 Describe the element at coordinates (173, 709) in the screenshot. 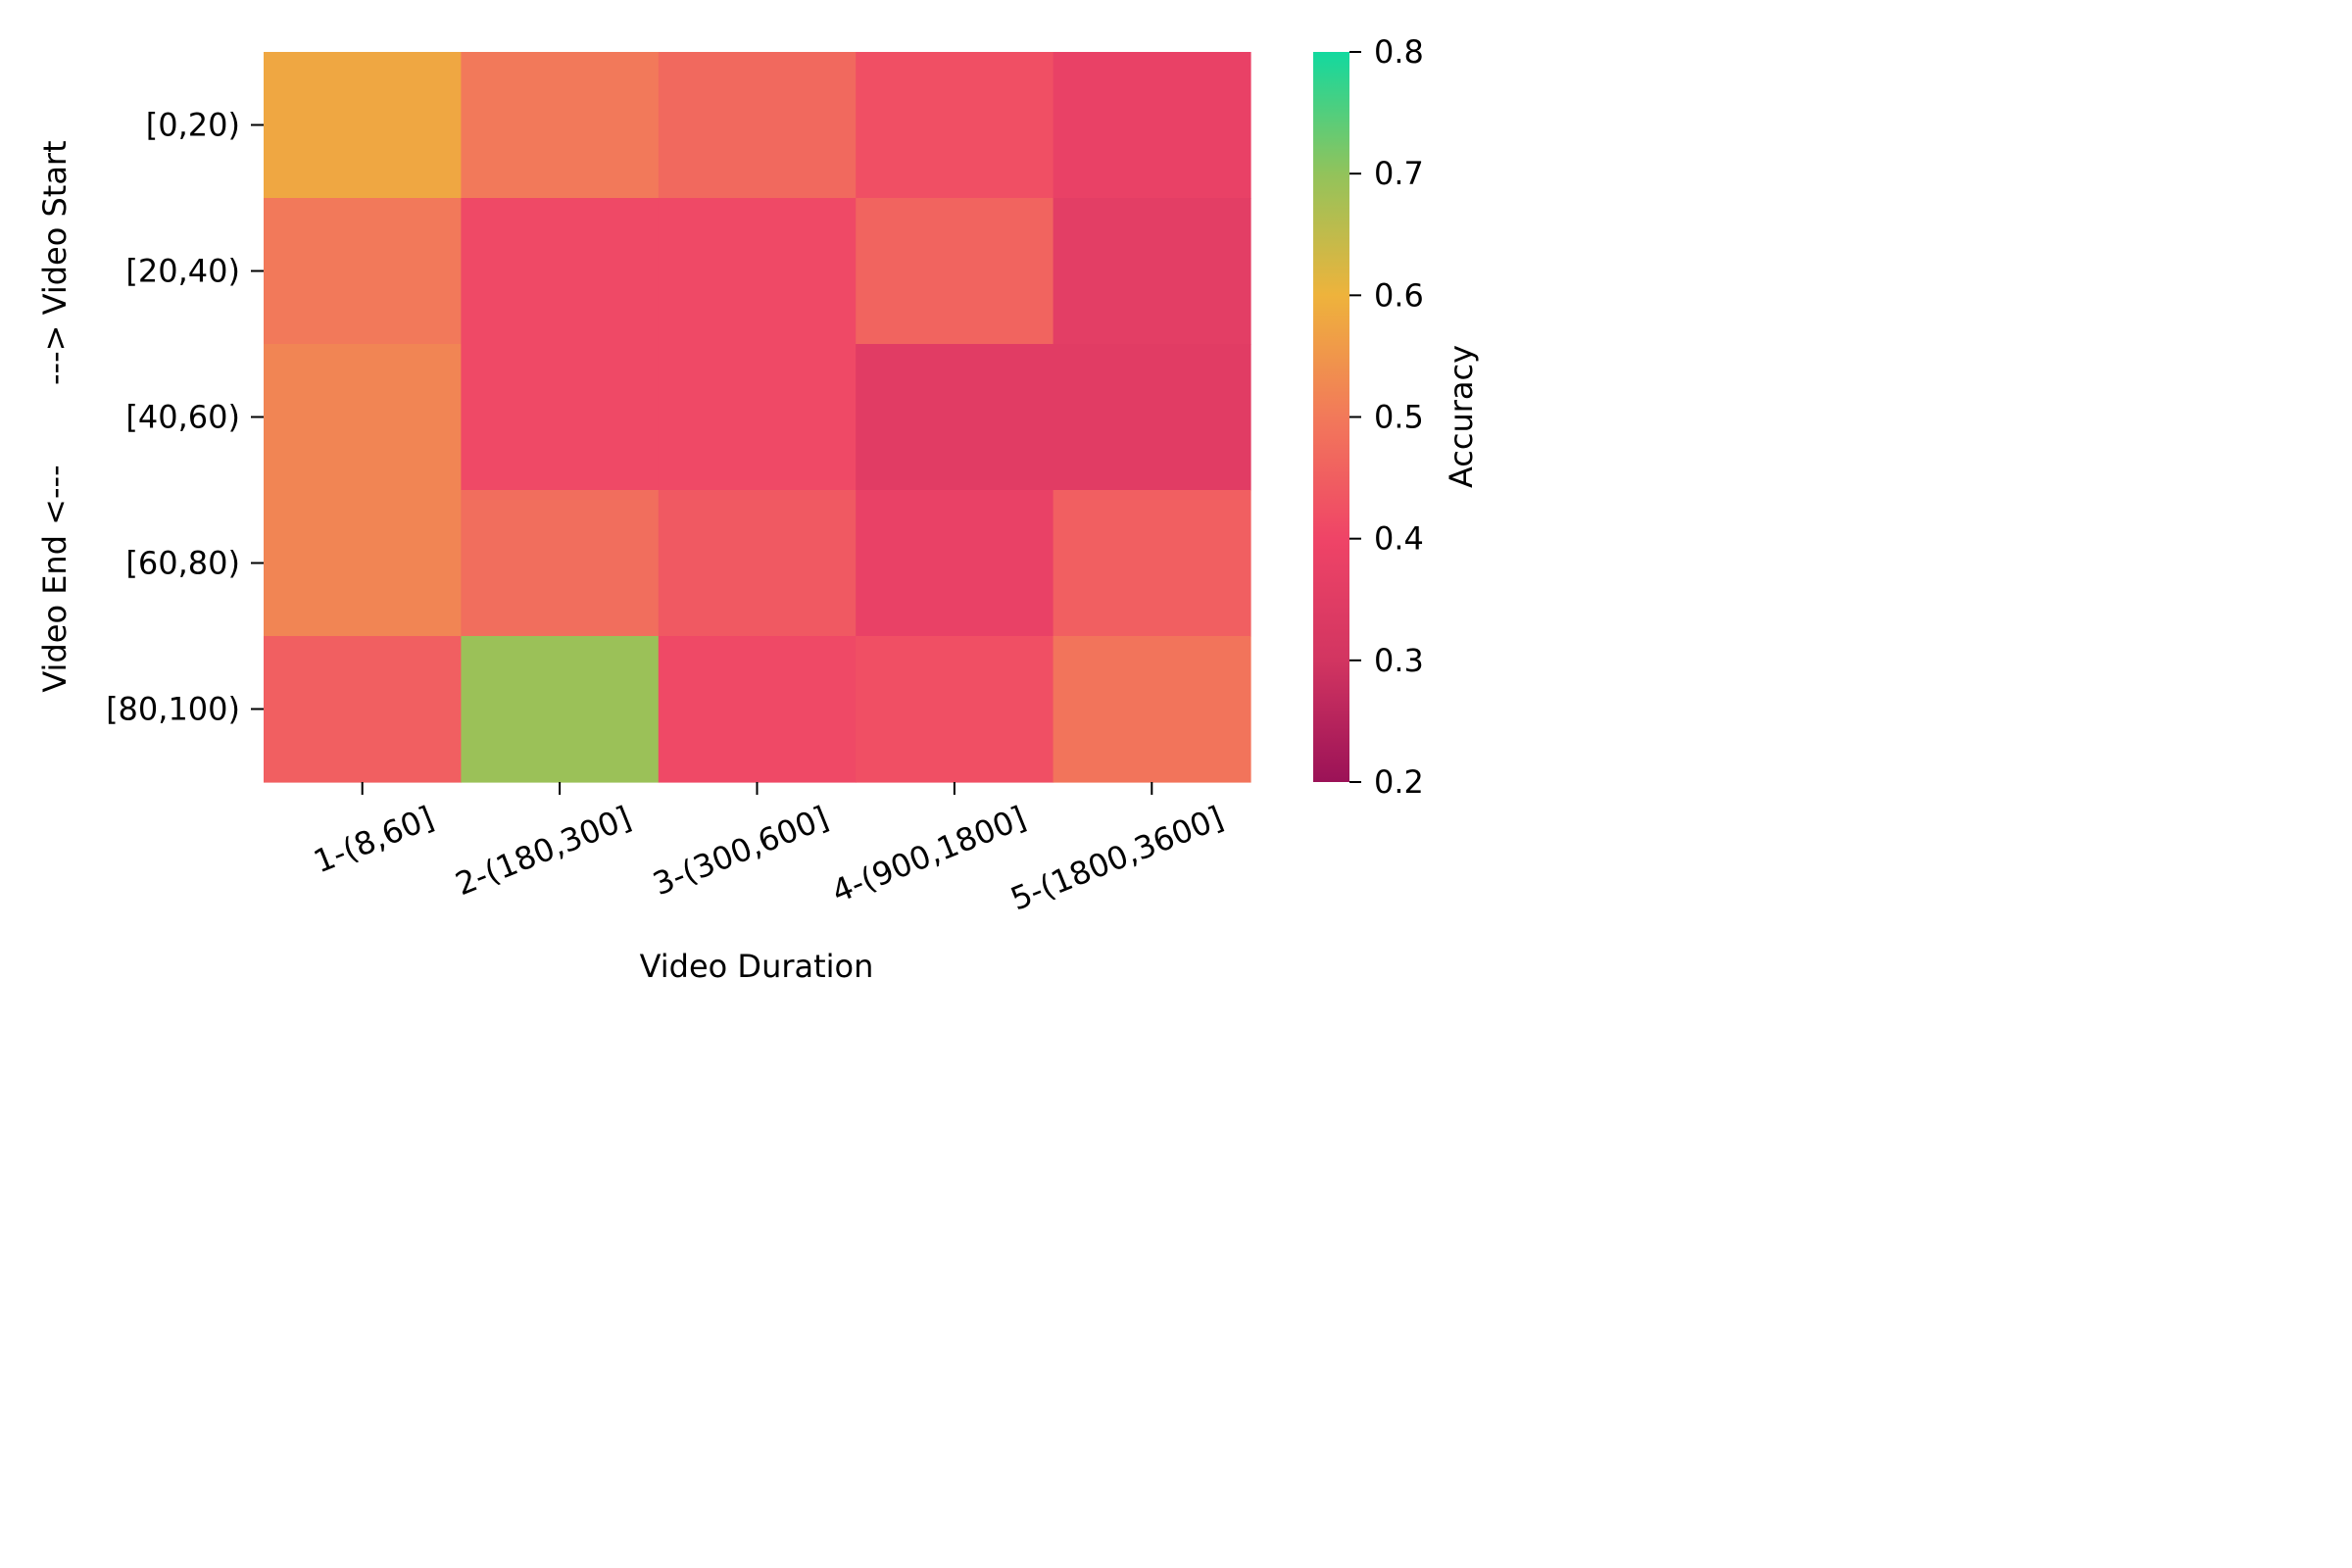

I see `y-tick-label: [80,100)` at that location.